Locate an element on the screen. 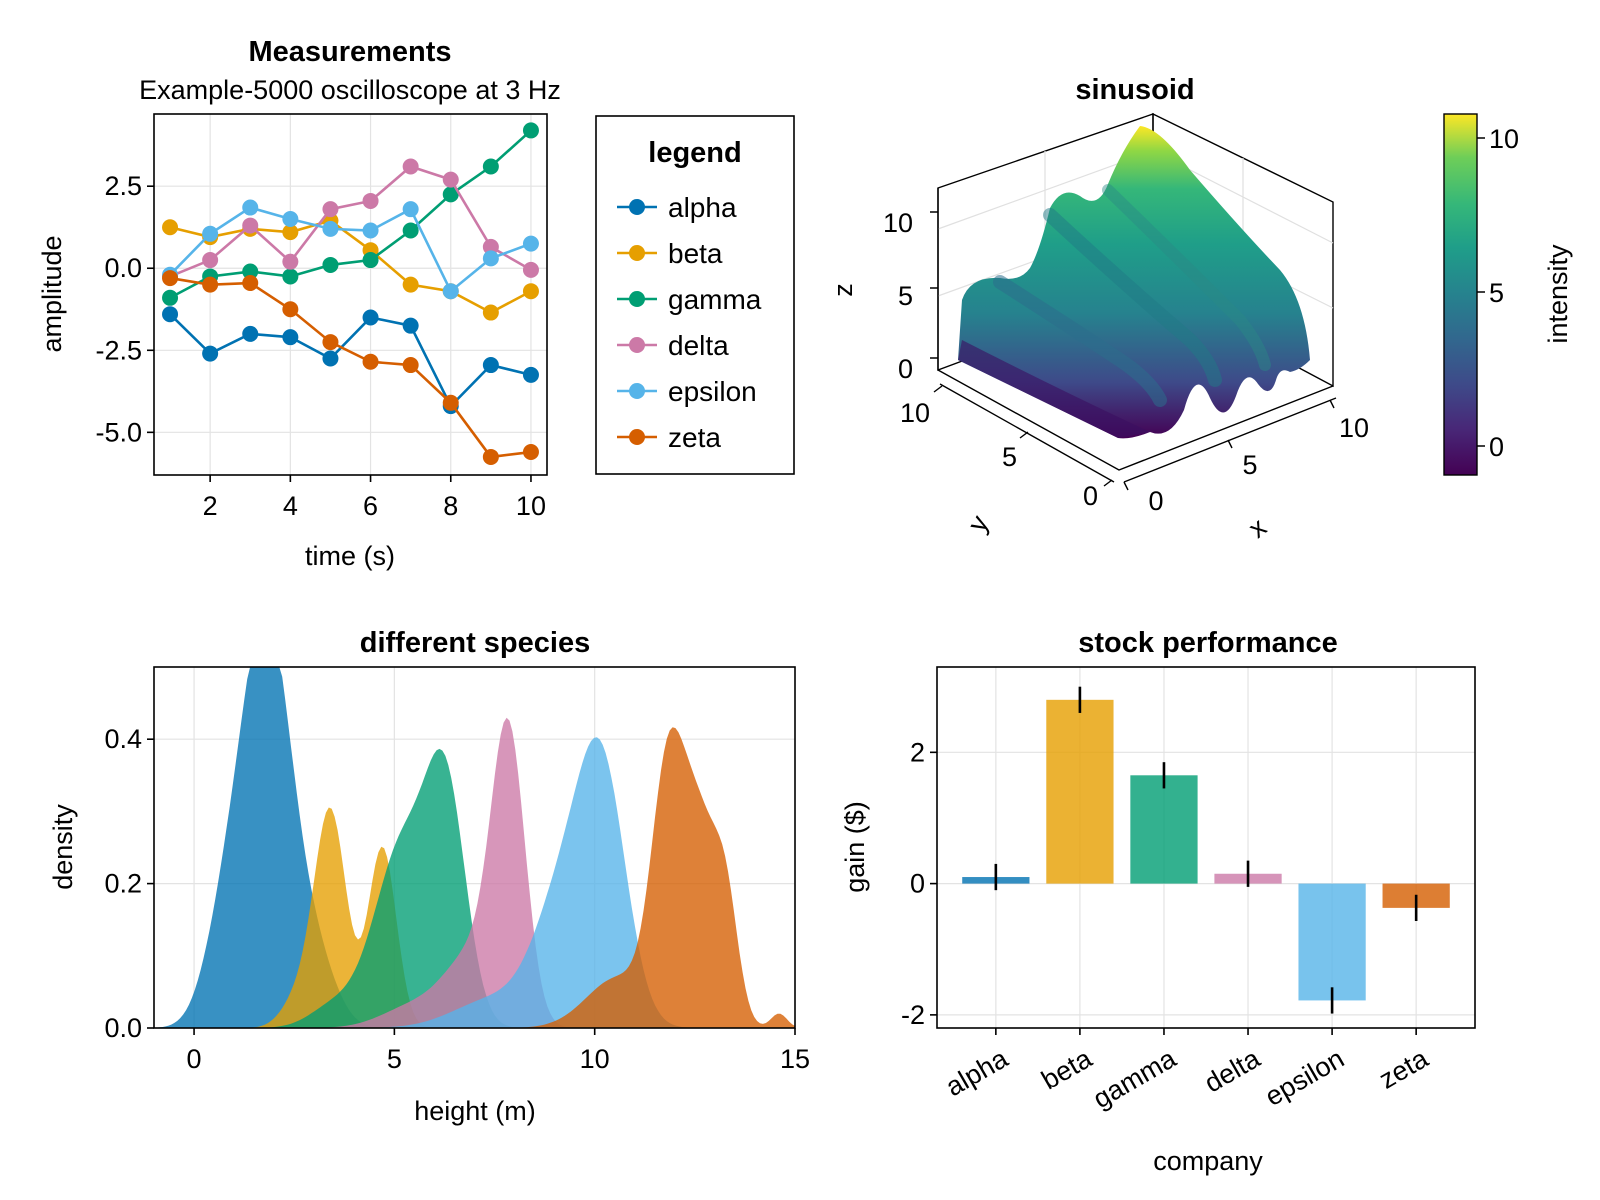 The width and height of the screenshot is (1600, 1200). colorbar-label: intensity is located at coordinates (1558, 294).